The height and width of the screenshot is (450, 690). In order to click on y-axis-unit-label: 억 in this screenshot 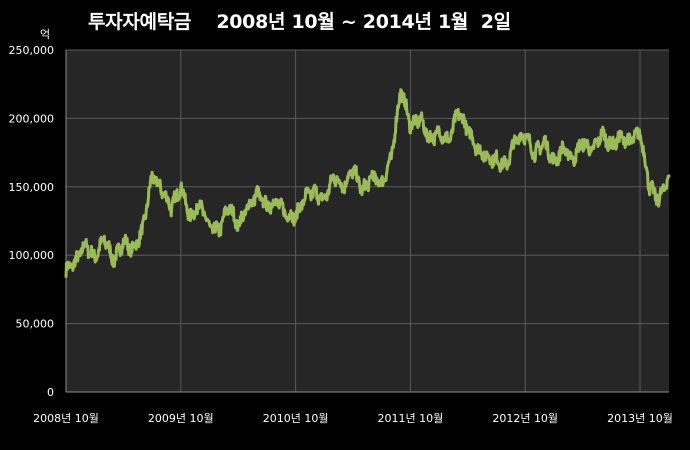, I will do `click(45, 34)`.